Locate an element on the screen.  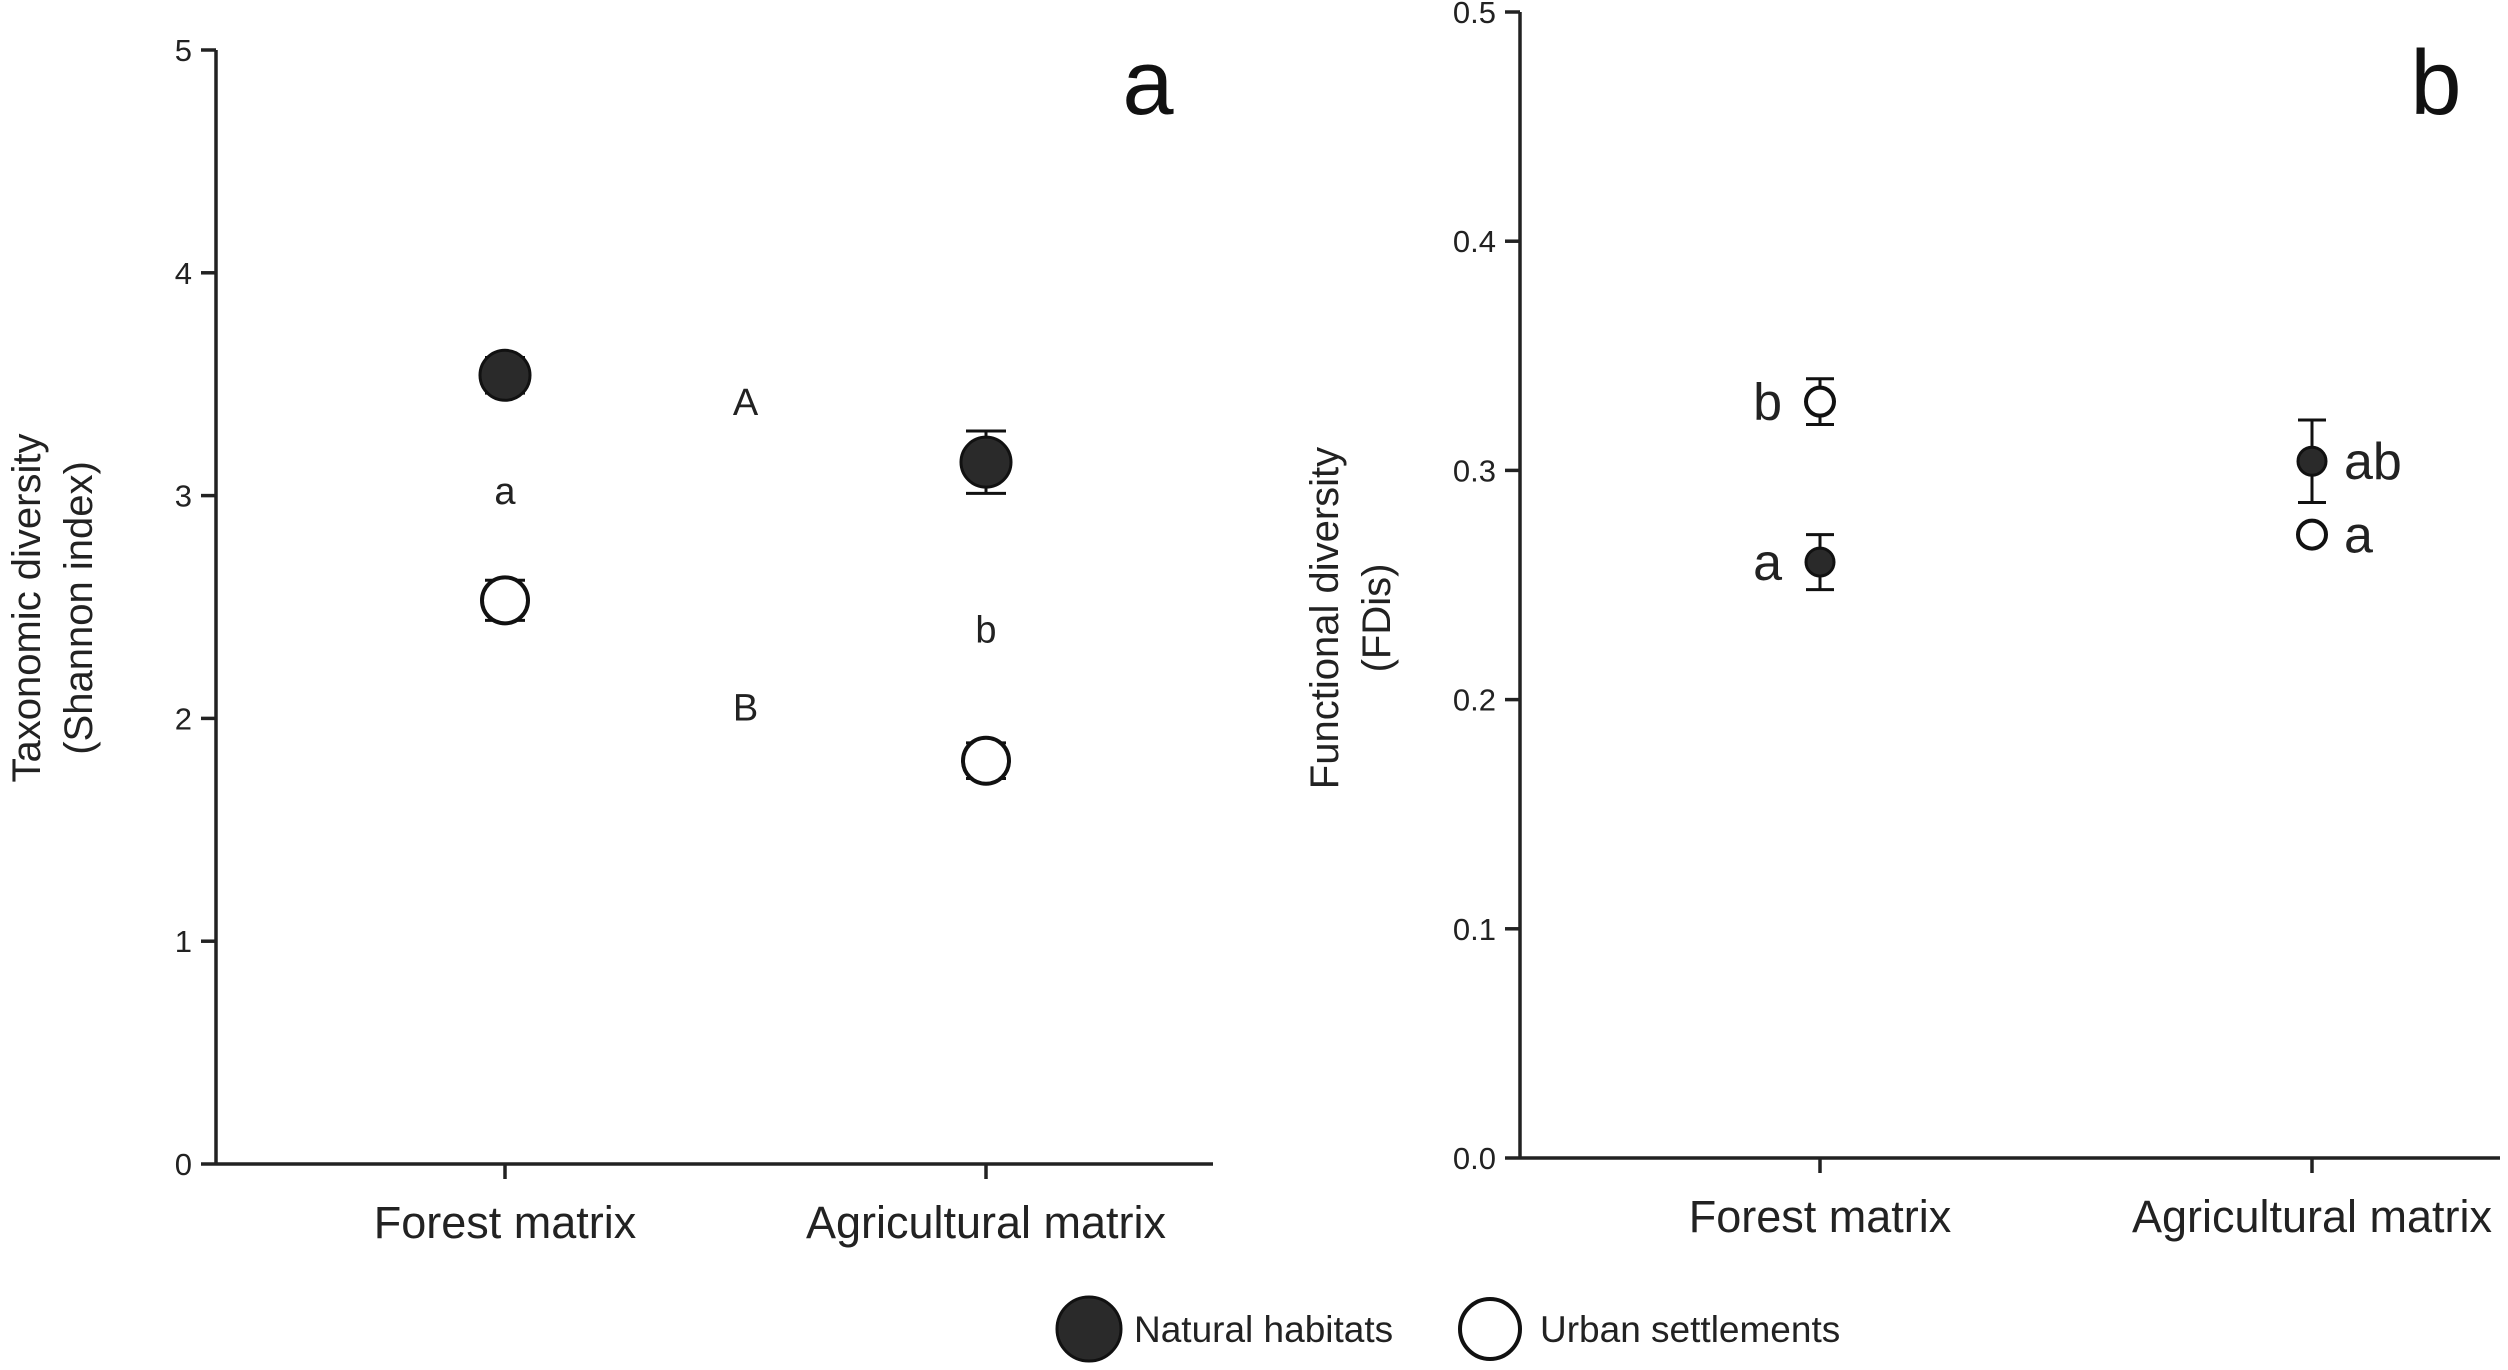
panel-a-ytick-label: 2 is located at coordinates (183, 718).